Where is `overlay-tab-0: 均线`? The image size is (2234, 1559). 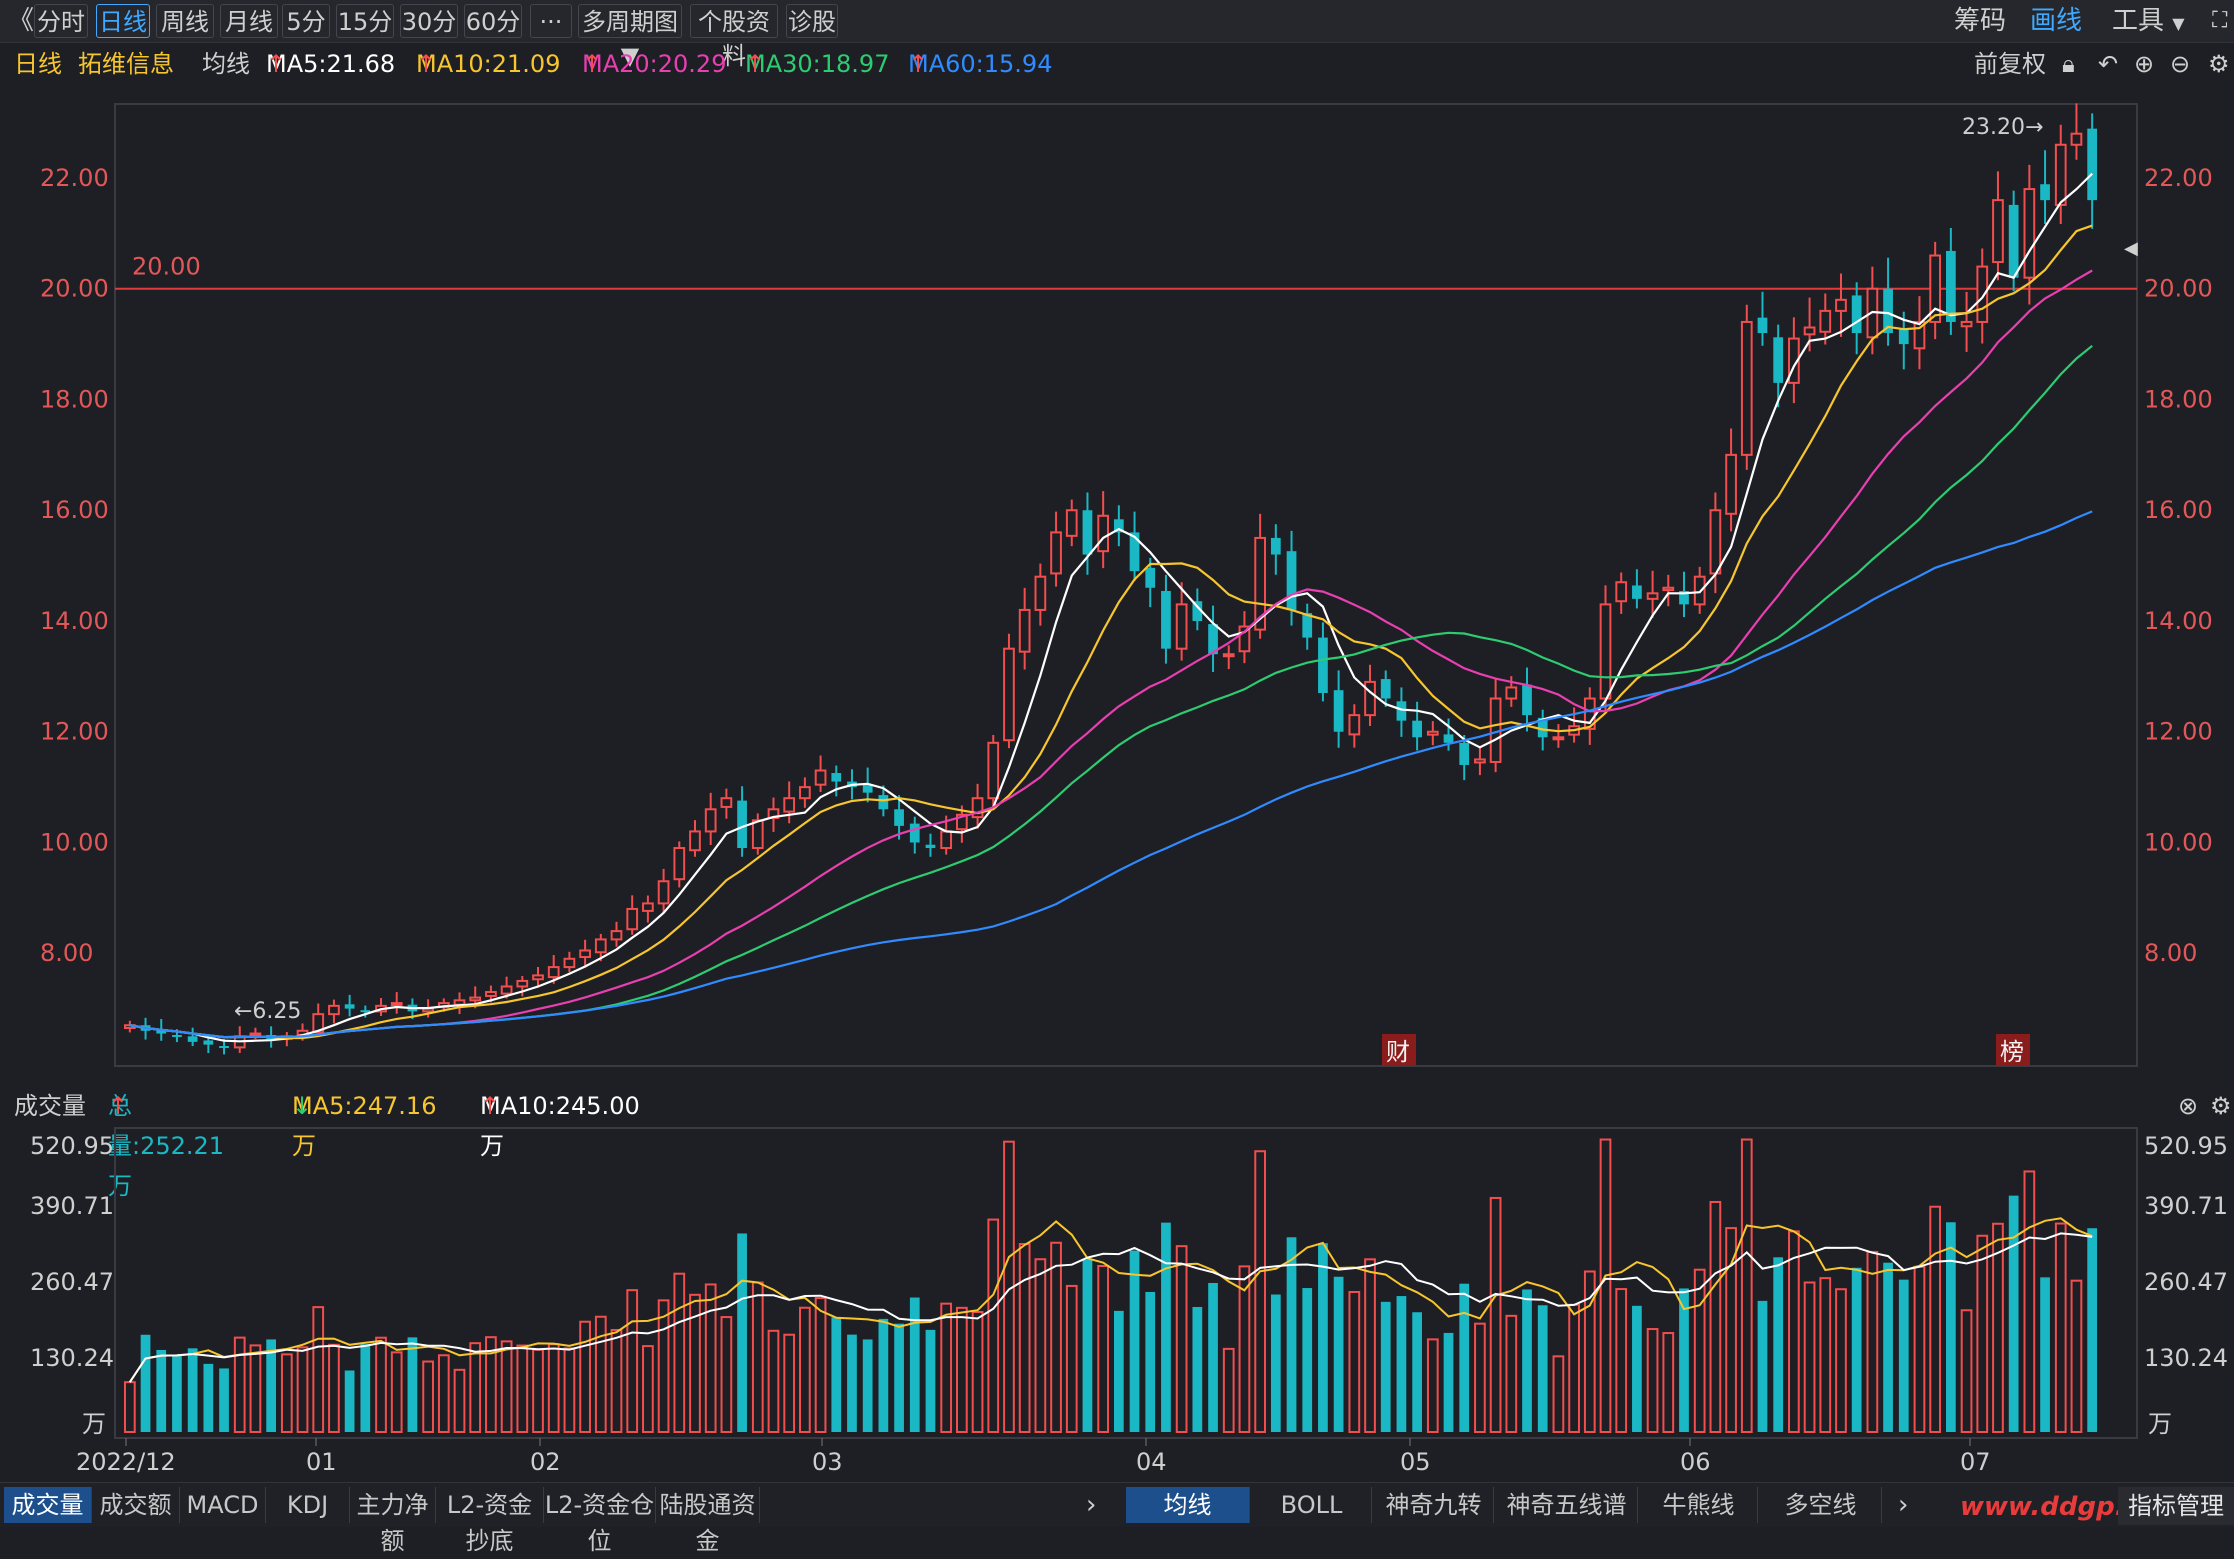
overlay-tab-0: 均线 is located at coordinates (1188, 1505).